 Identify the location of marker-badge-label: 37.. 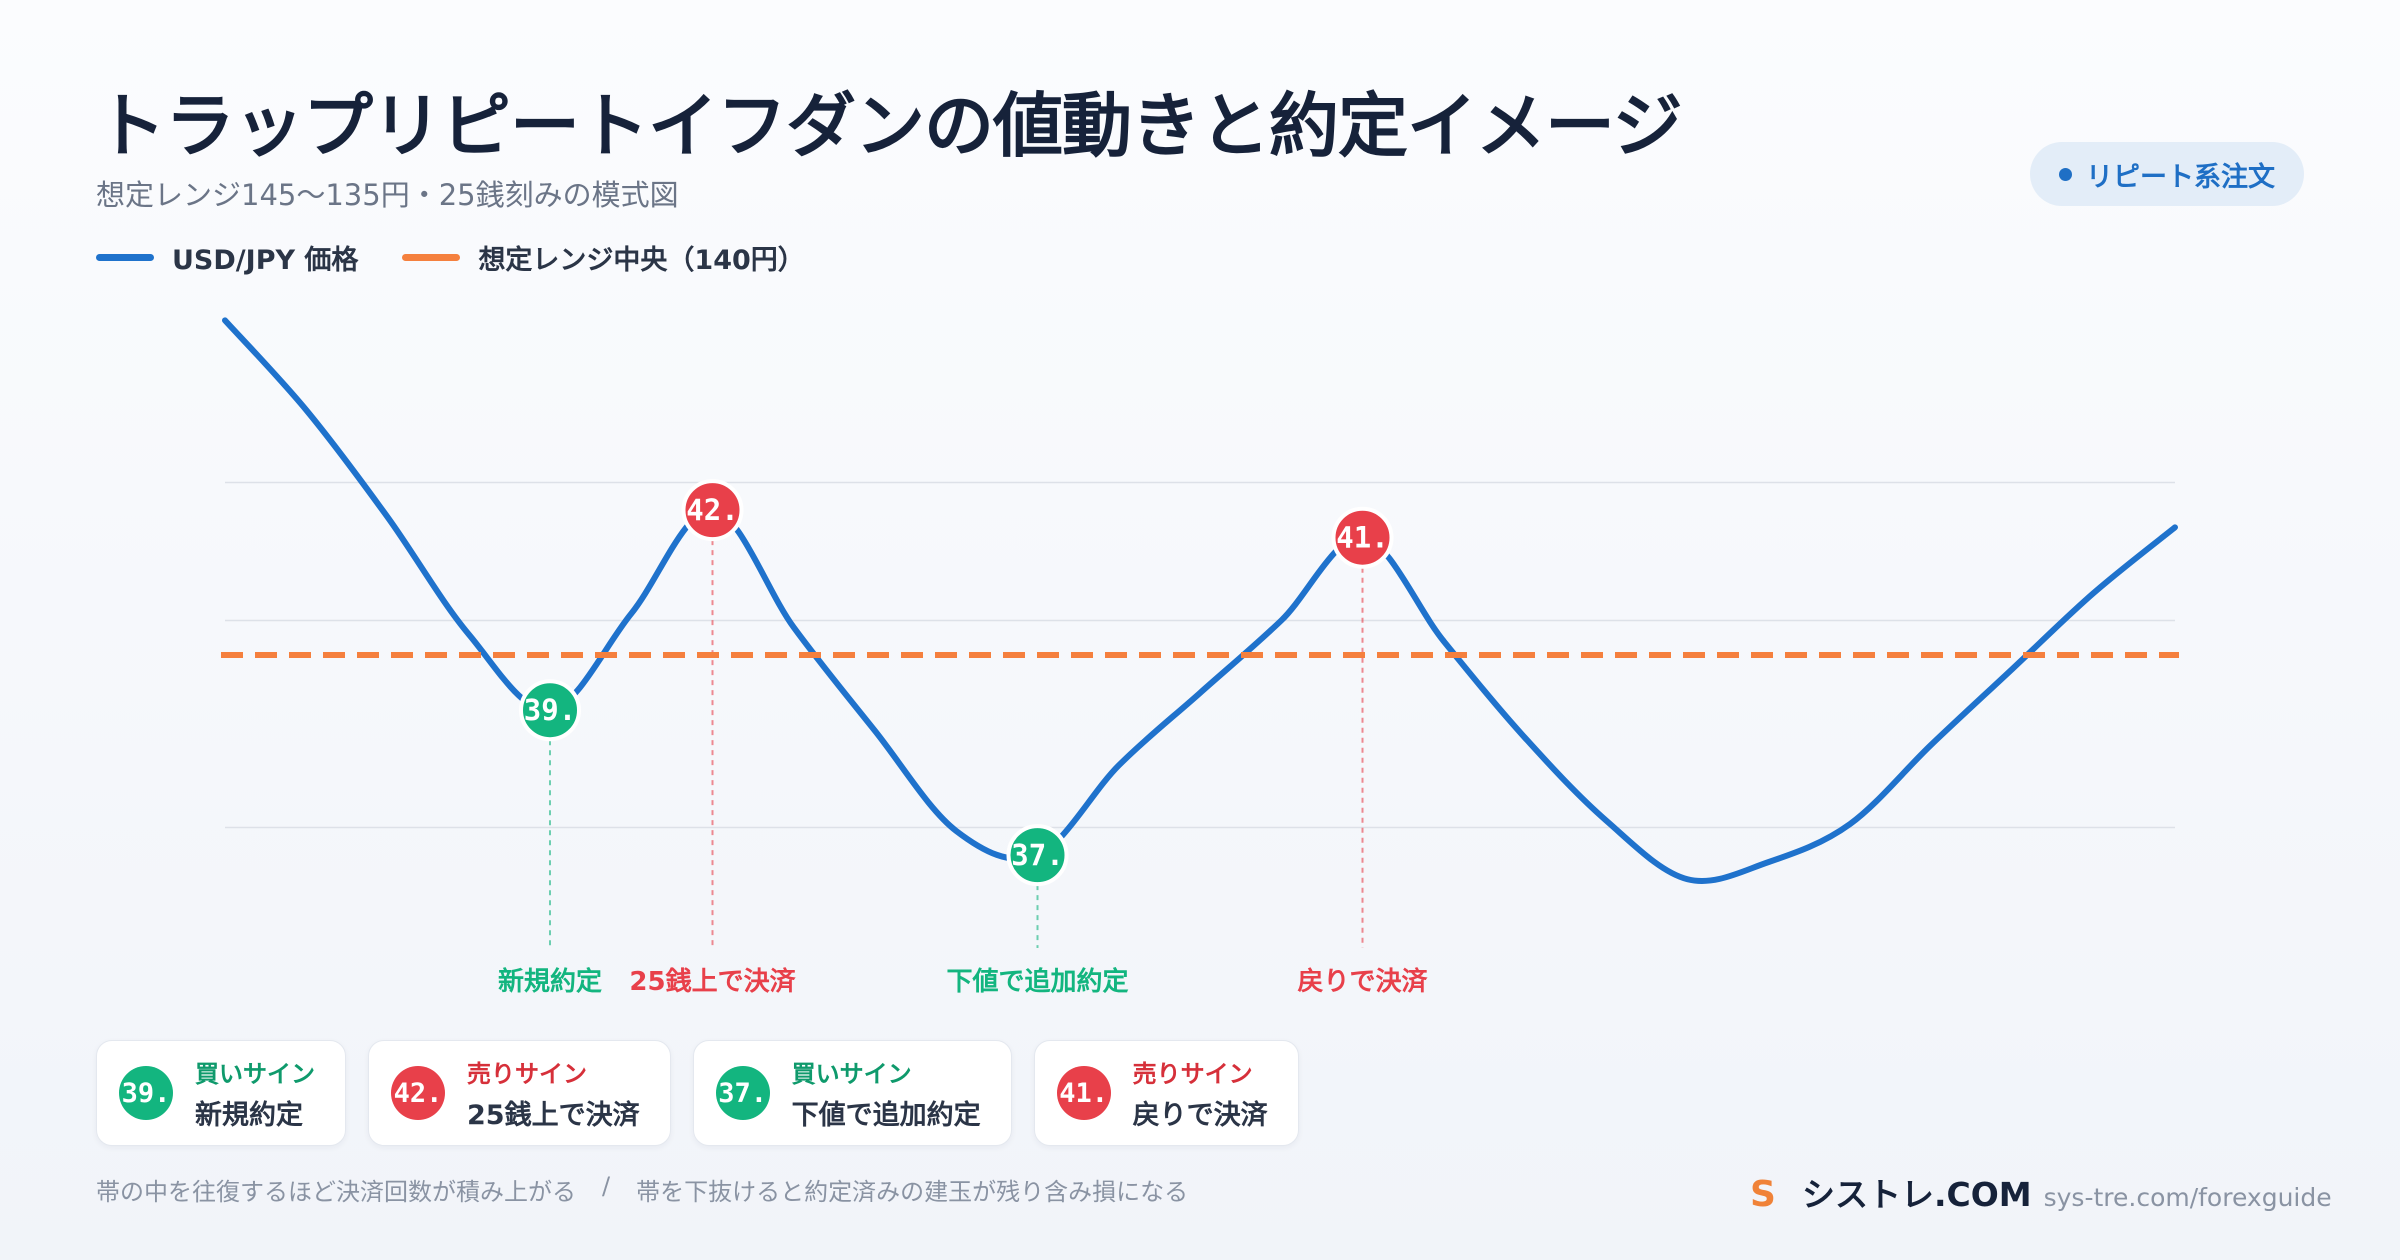
(1037, 855).